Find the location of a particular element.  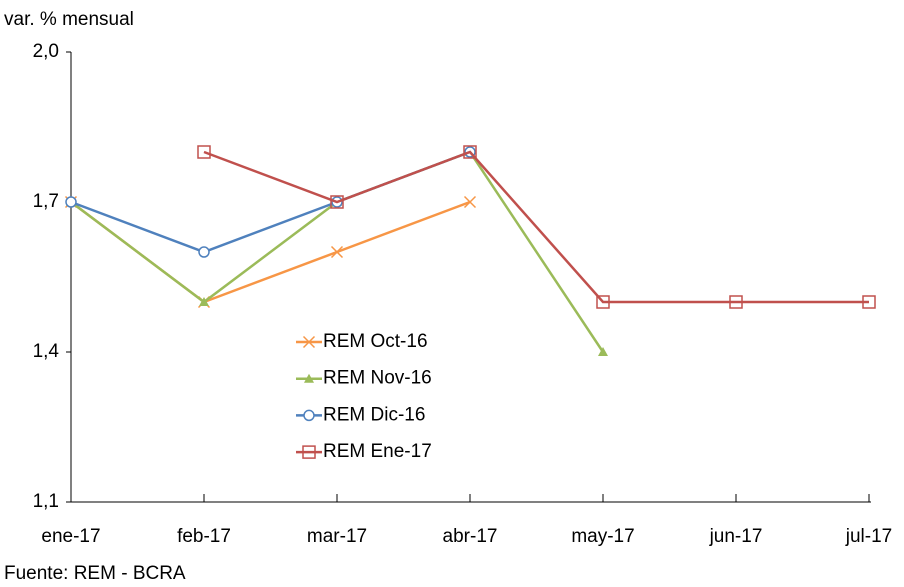

y-axis-label: var. % mensual is located at coordinates (69, 19).